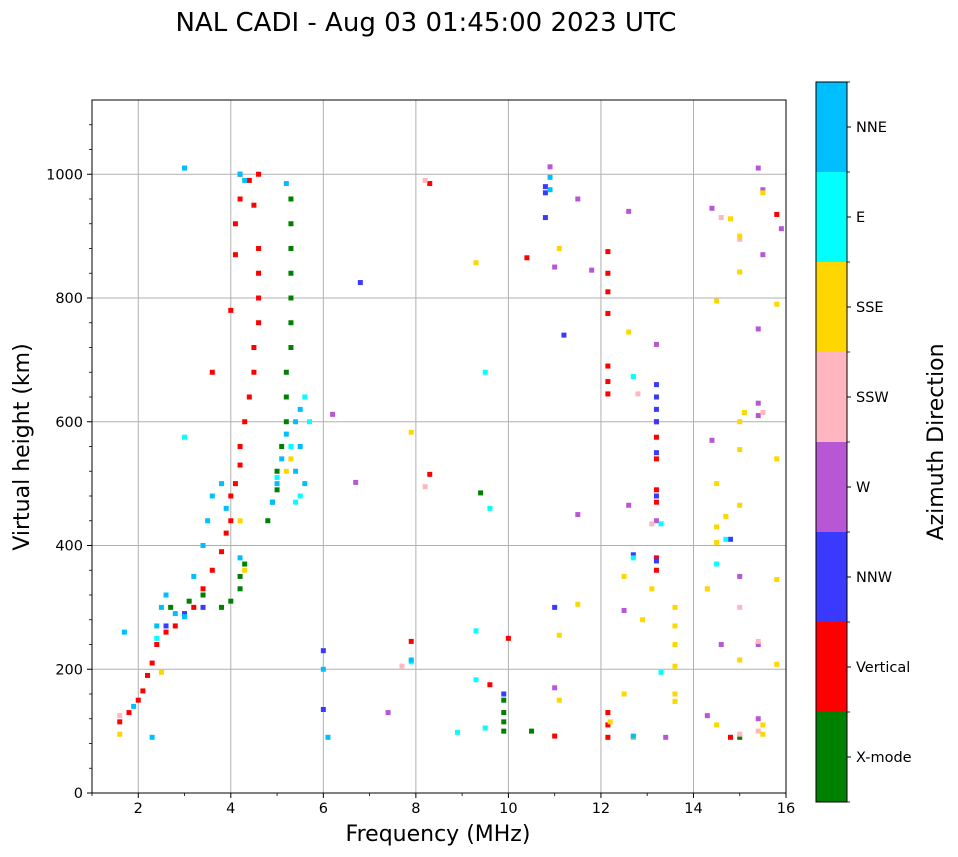 The image size is (958, 857). Describe the element at coordinates (884, 758) in the screenshot. I see `colorbar-label-item: X-mode` at that location.